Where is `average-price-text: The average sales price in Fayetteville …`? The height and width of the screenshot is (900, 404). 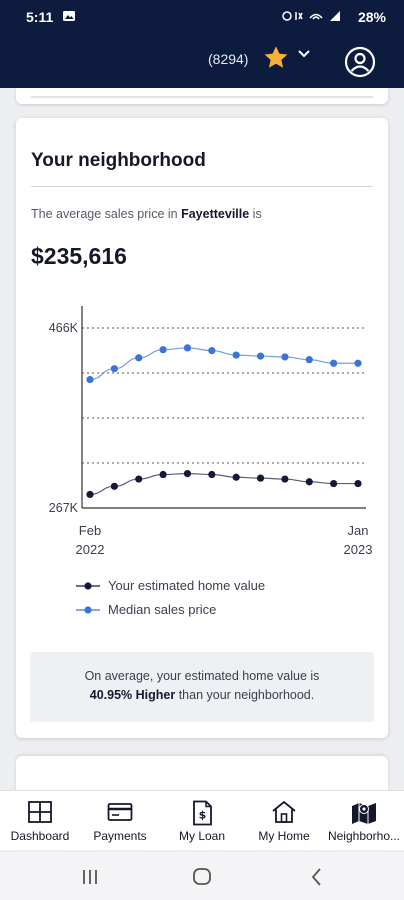 average-price-text: The average sales price in Fayetteville … is located at coordinates (146, 214).